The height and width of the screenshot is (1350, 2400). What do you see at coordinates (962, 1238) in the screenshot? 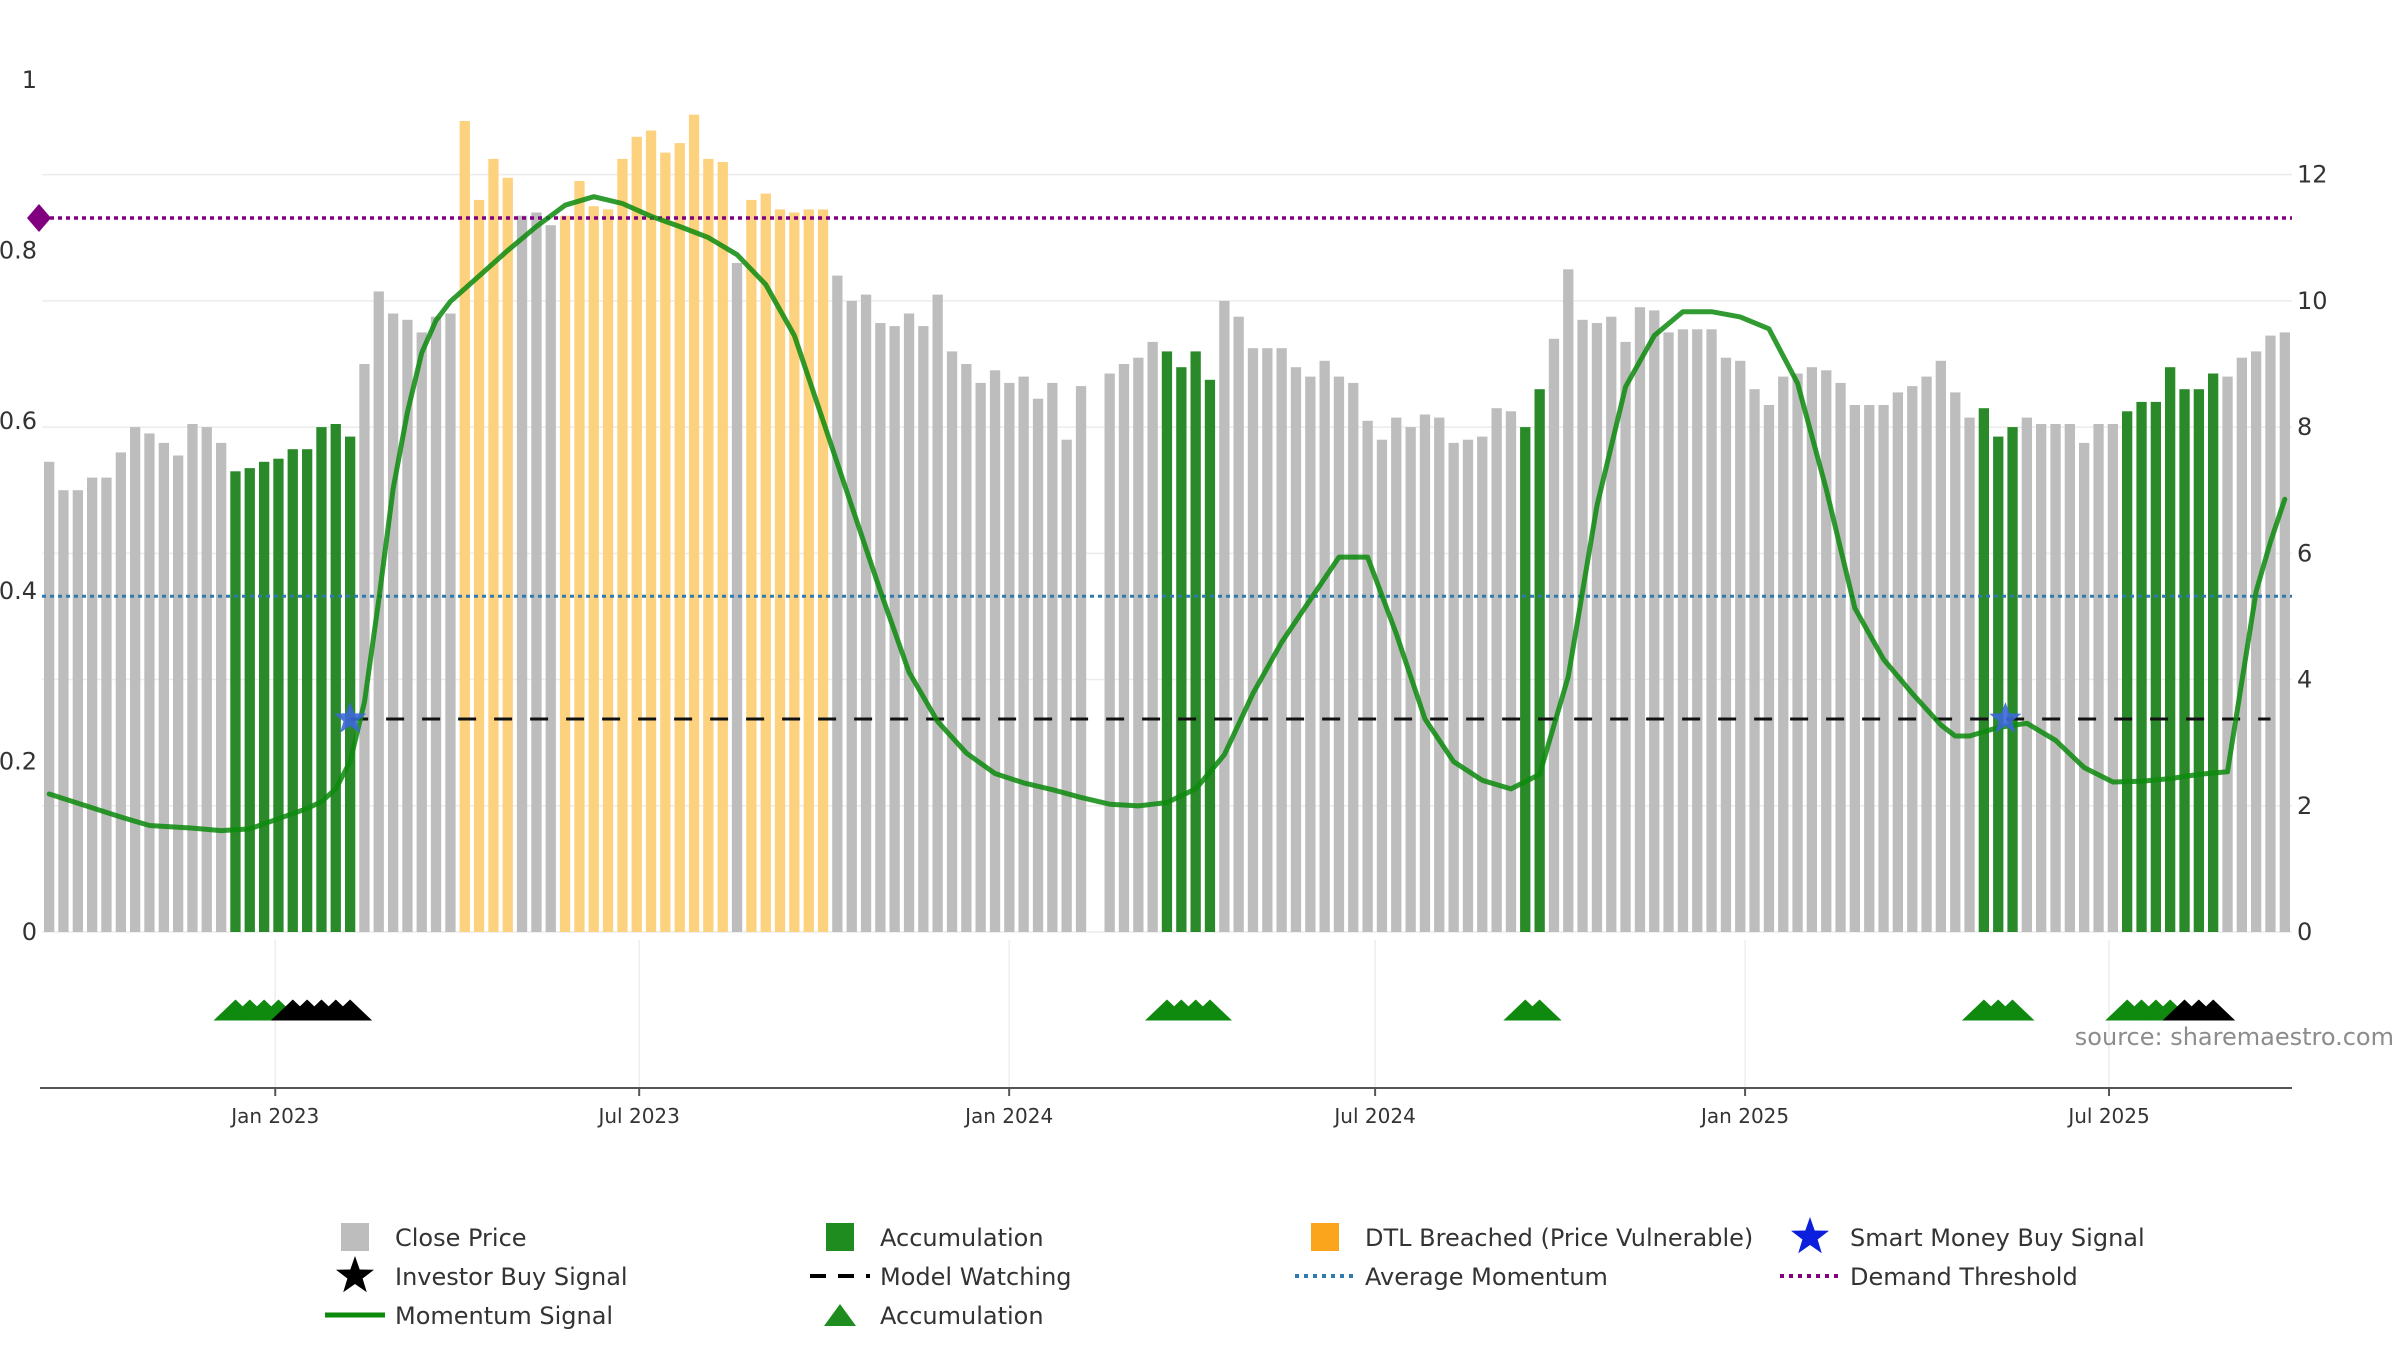
I see `legend-label: Accumulation` at bounding box center [962, 1238].